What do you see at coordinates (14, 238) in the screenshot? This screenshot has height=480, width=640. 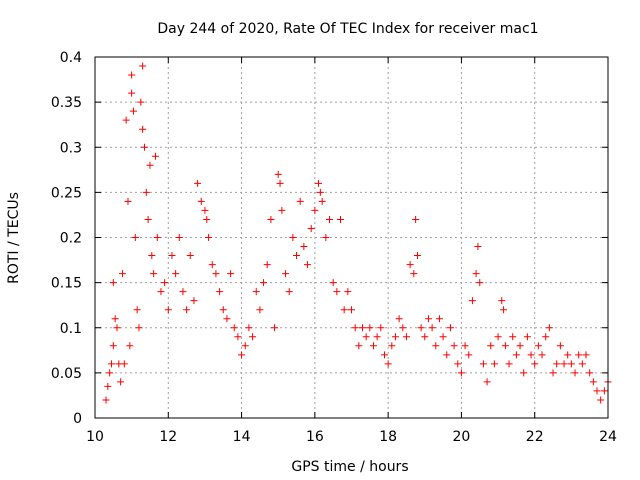 I see `y-axis-label: ROTI / TECUs` at bounding box center [14, 238].